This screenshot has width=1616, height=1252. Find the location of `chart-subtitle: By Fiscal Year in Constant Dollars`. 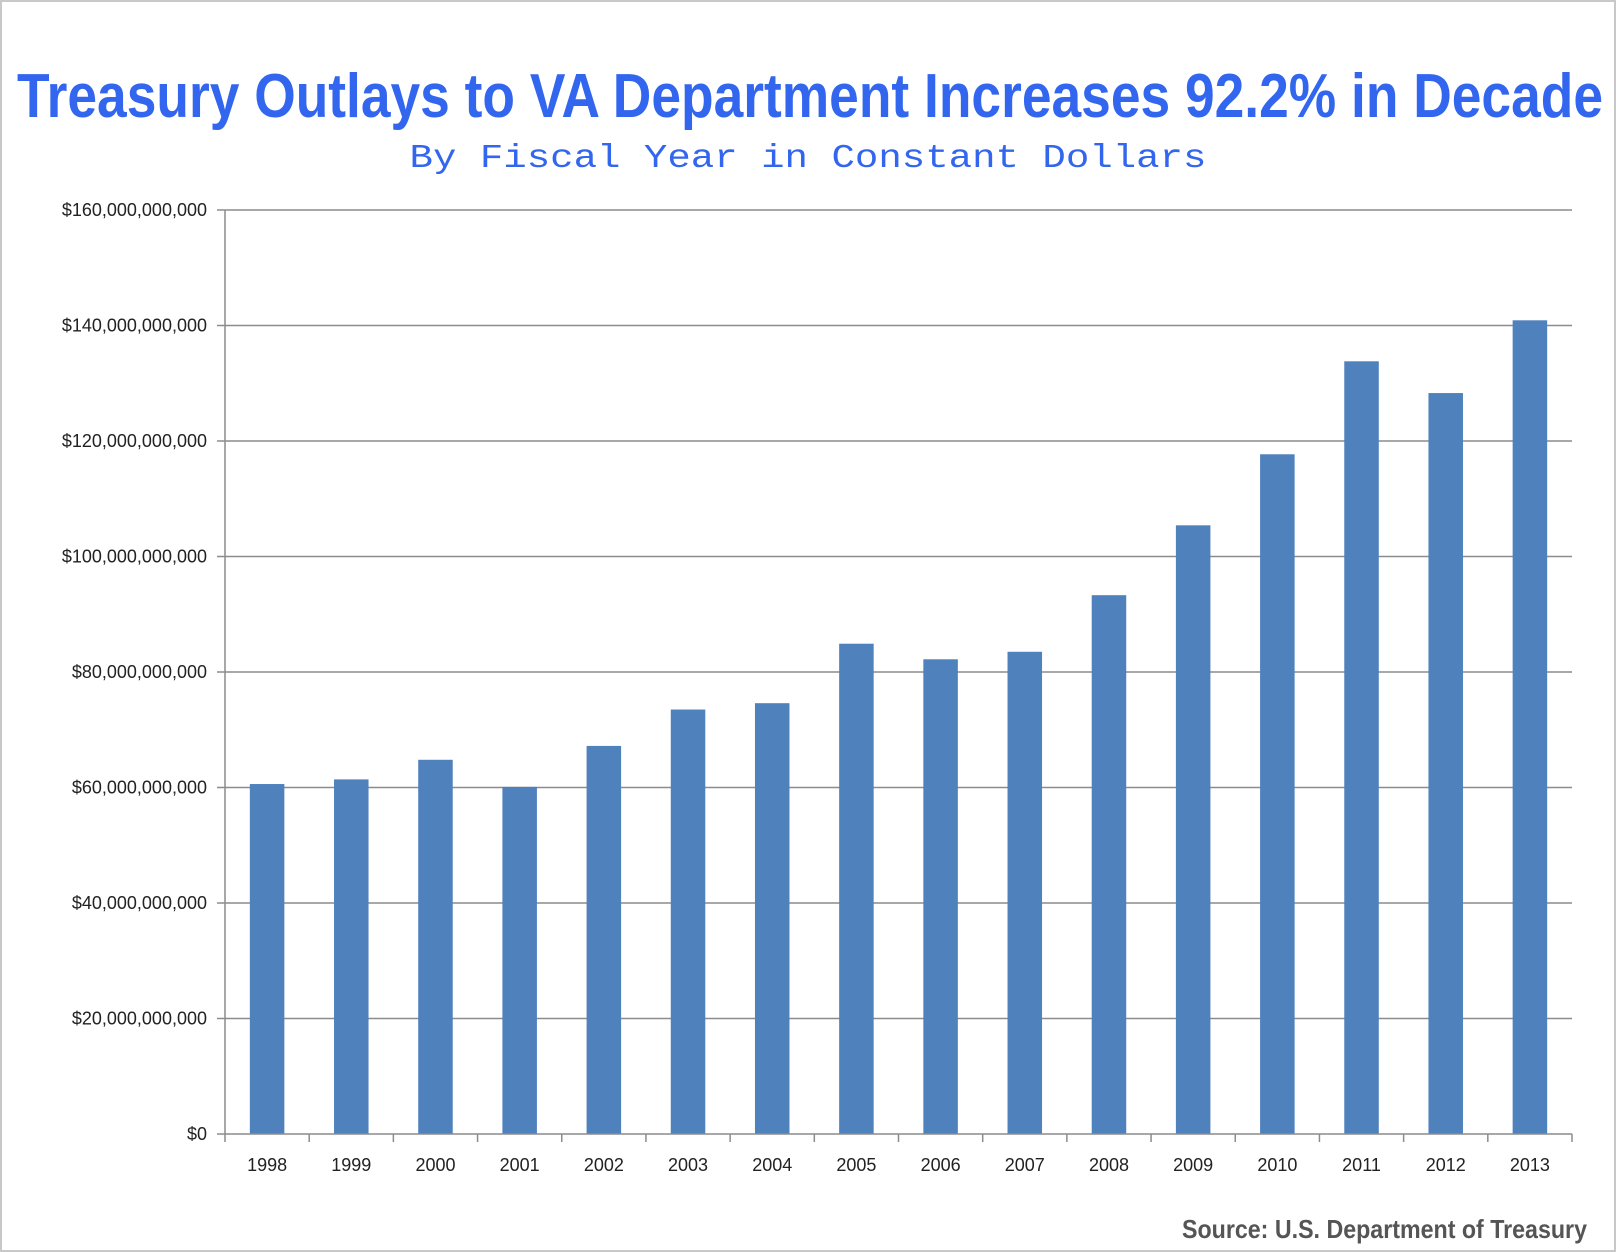

chart-subtitle: By Fiscal Year in Constant Dollars is located at coordinates (808, 158).